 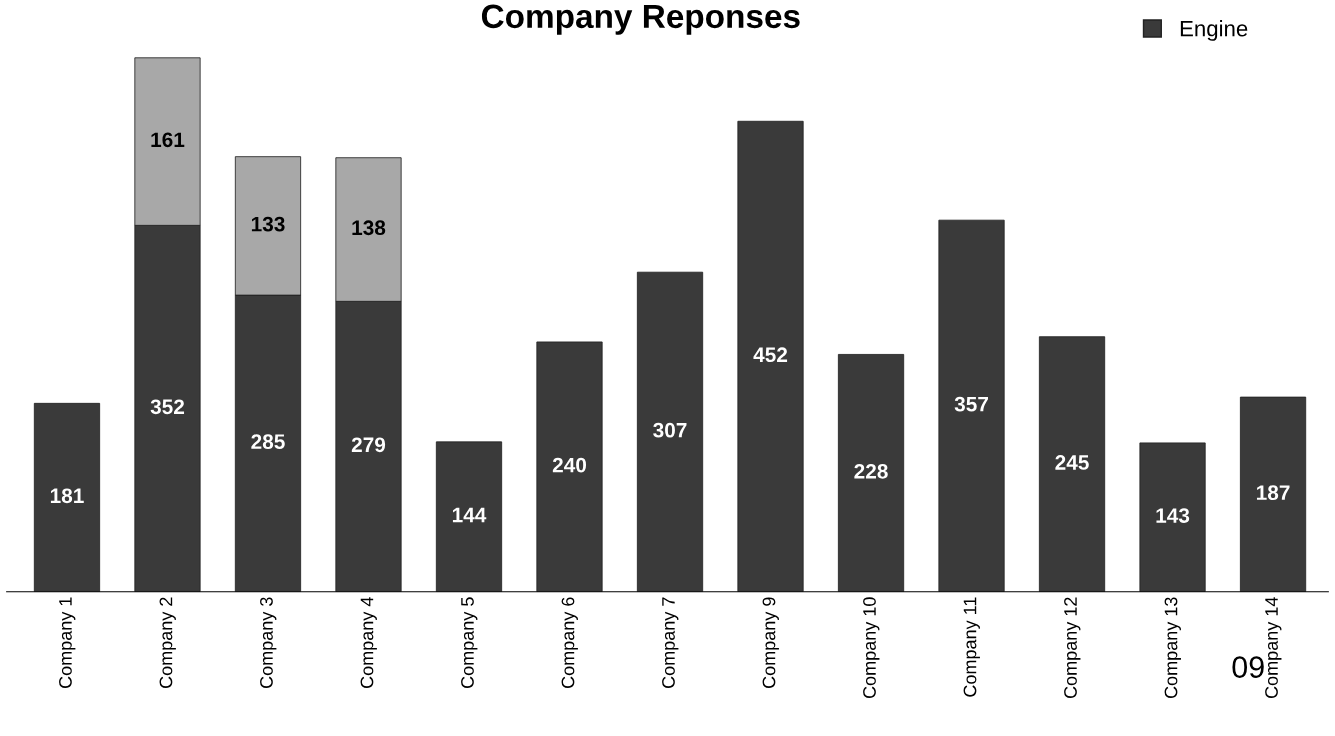 What do you see at coordinates (770, 643) in the screenshot?
I see `x-tick-label: Company 9` at bounding box center [770, 643].